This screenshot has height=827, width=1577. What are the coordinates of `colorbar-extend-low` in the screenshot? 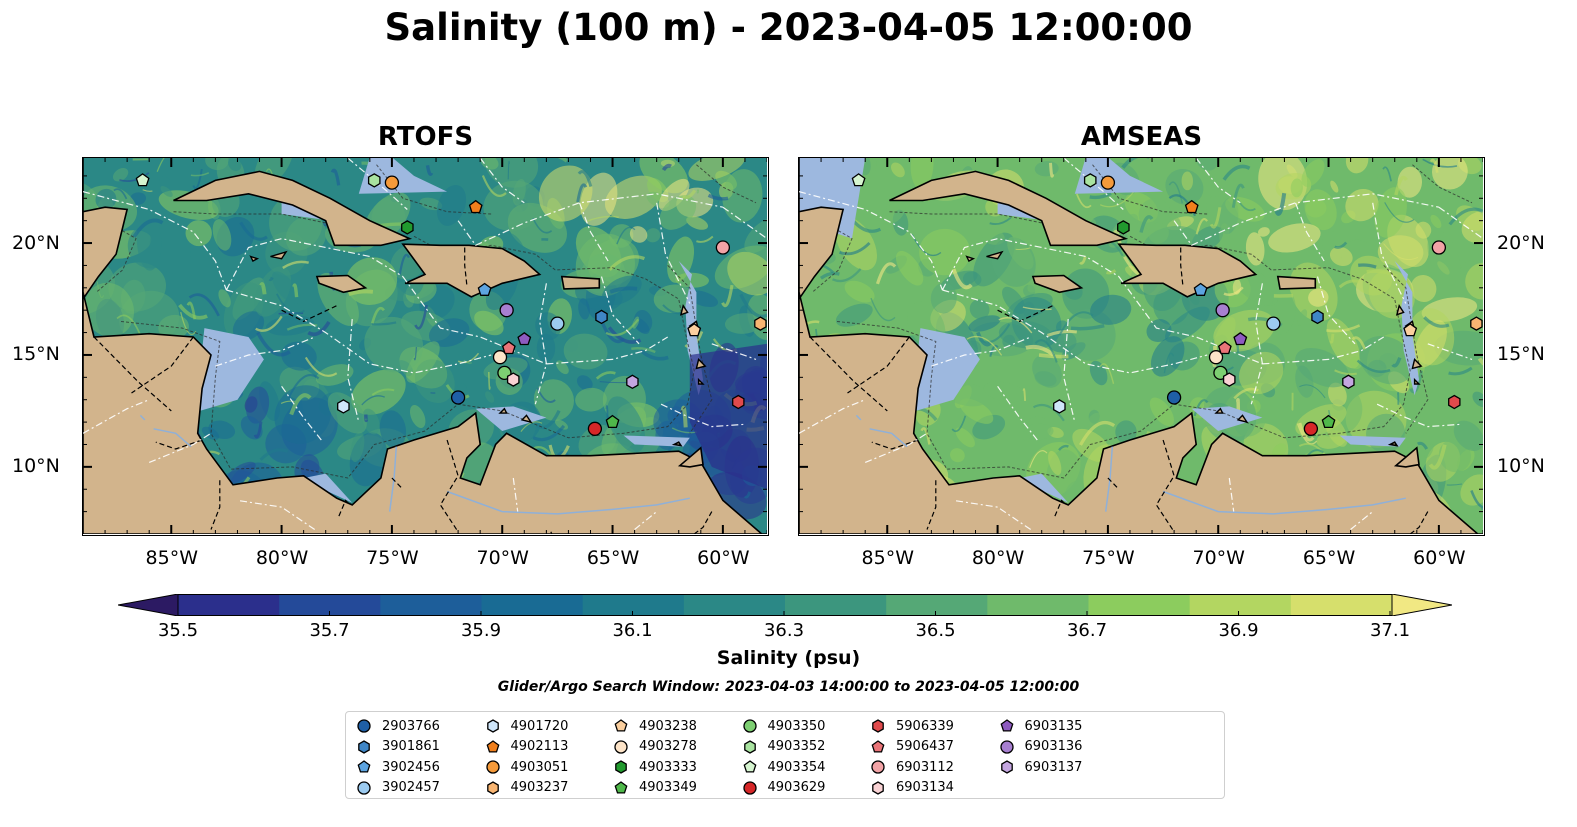 It's located at (148, 605).